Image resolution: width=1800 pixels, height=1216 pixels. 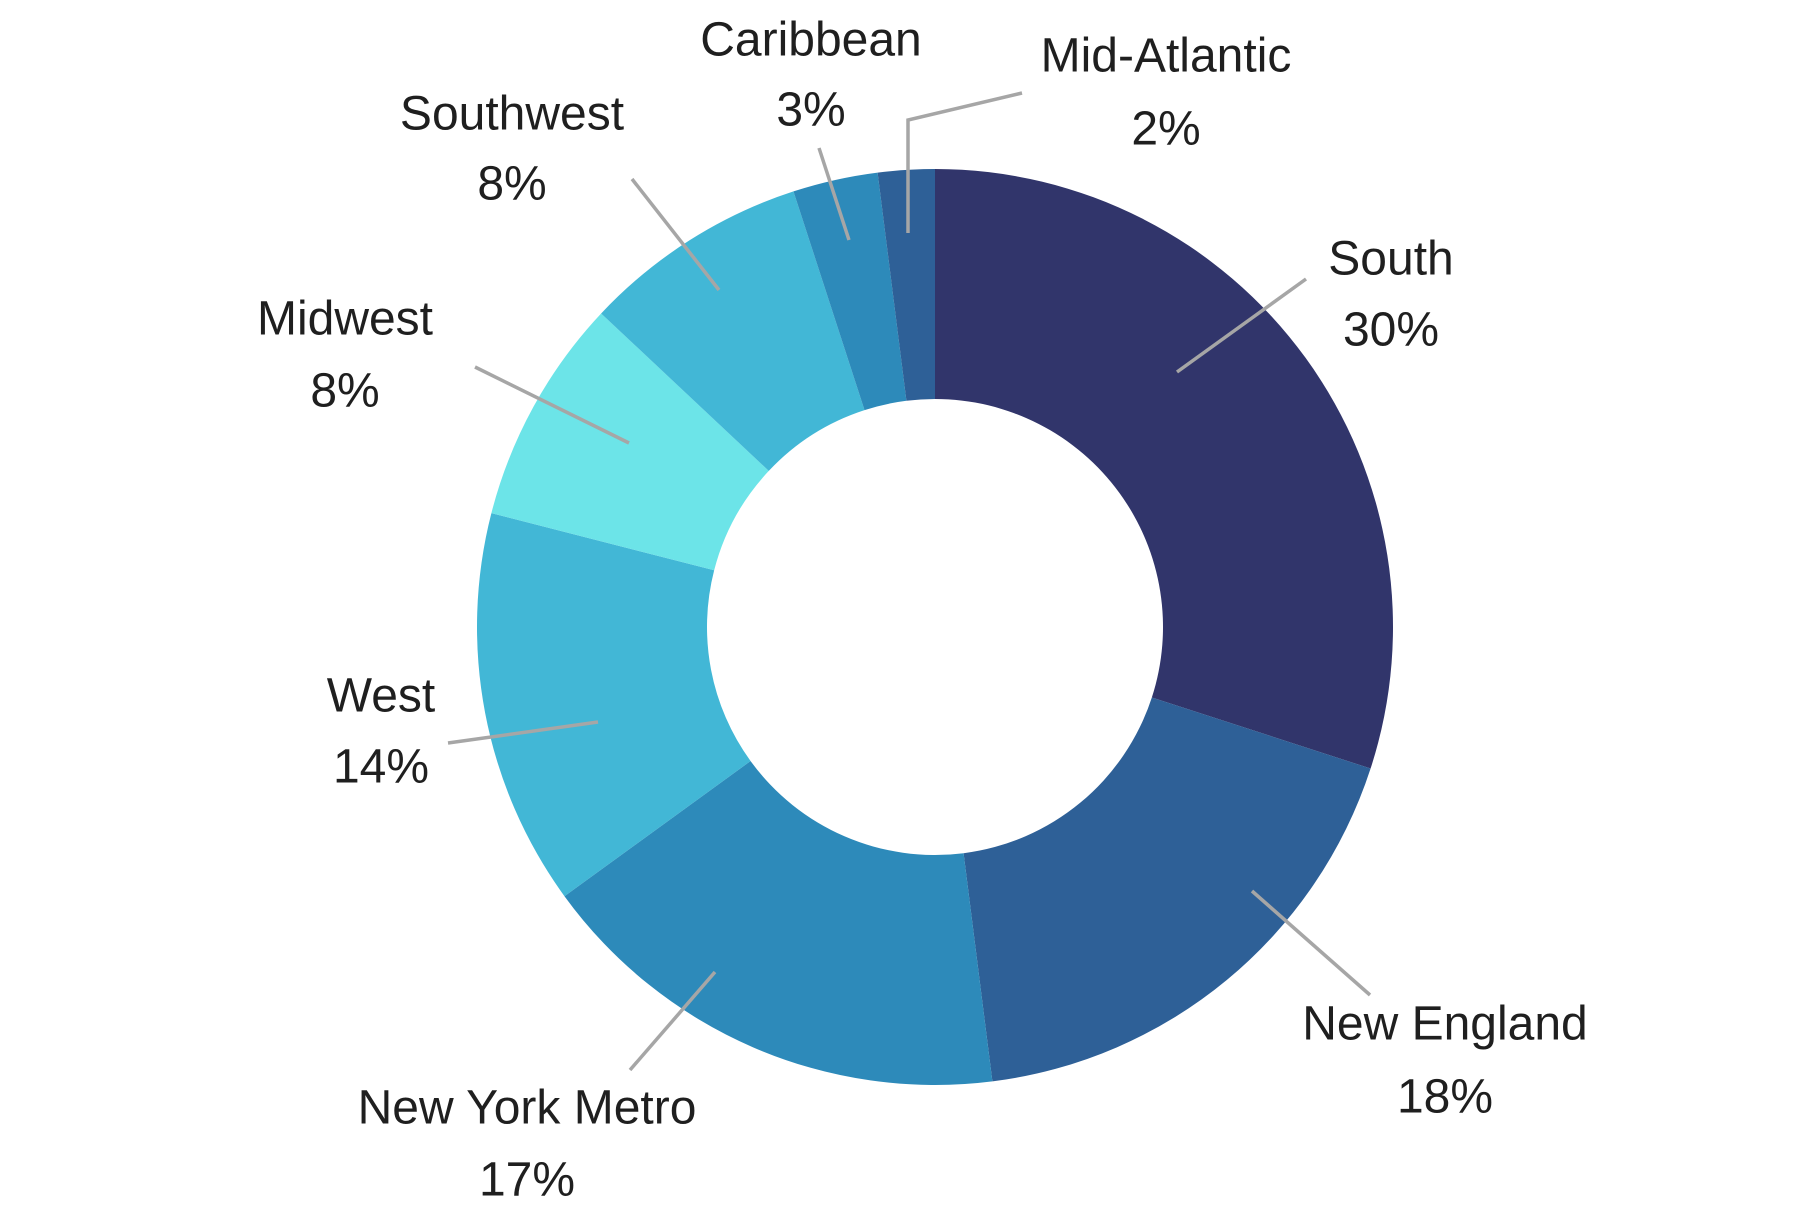 I want to click on slice-label-value: 18%, so click(x=1445, y=1097).